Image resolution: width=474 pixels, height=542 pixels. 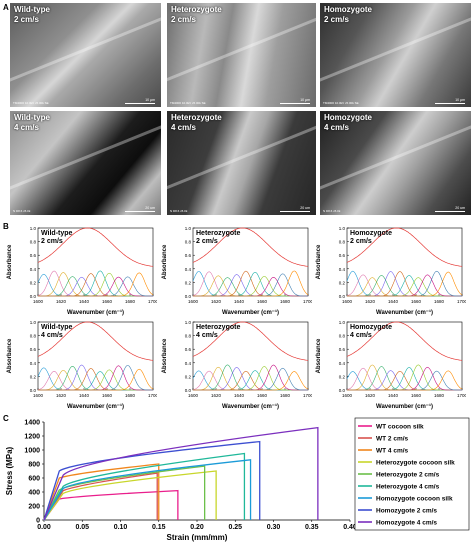 I want to click on sem-label: Wild-type 4 cm/s, so click(x=32, y=123).